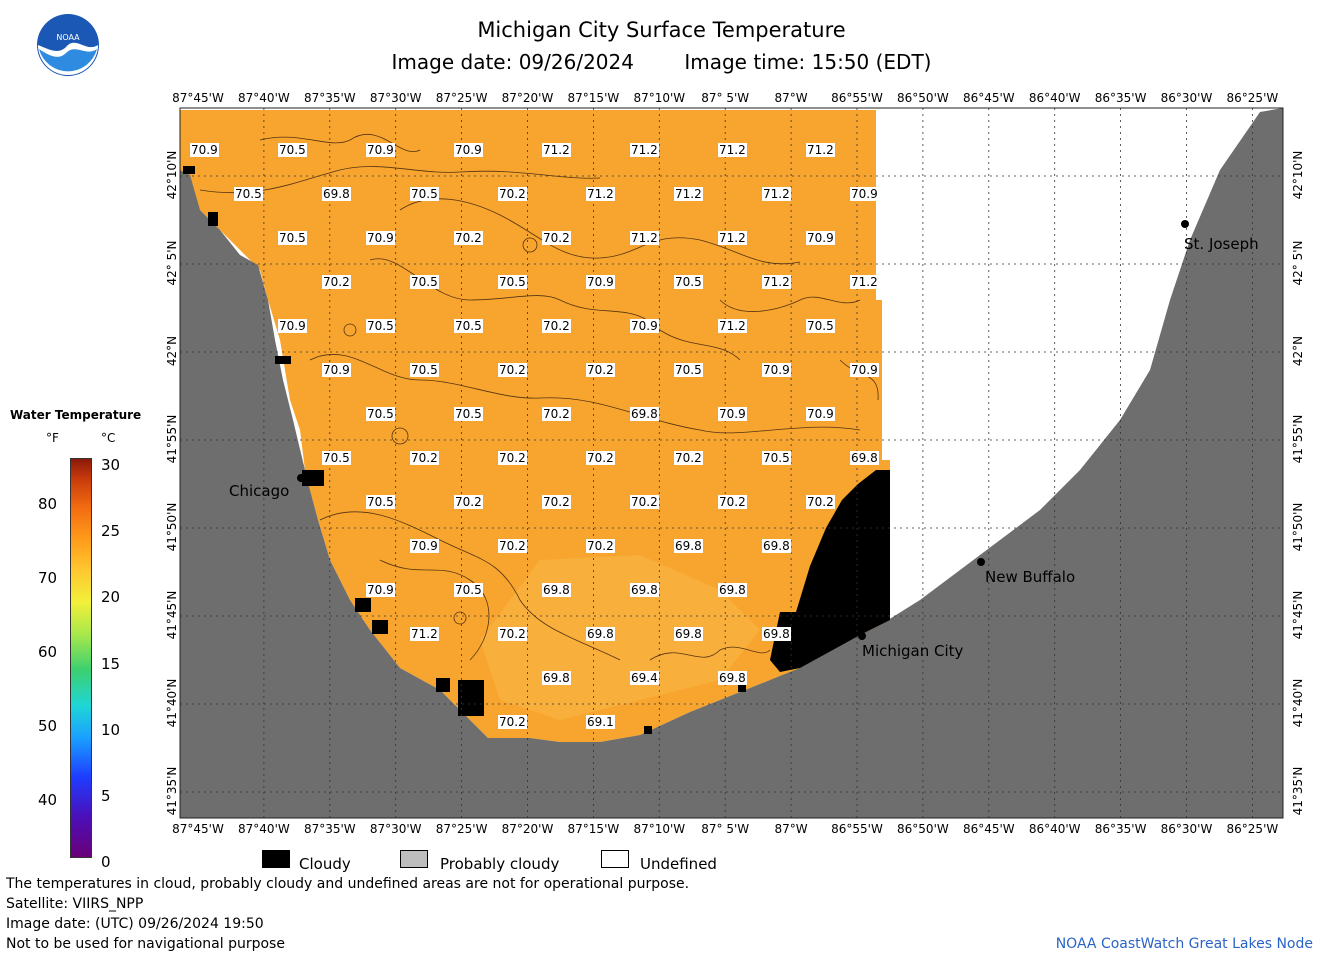 This screenshot has width=1323, height=960. Describe the element at coordinates (68, 45) in the screenshot. I see `noaa-logo-icon: NOAA` at that location.